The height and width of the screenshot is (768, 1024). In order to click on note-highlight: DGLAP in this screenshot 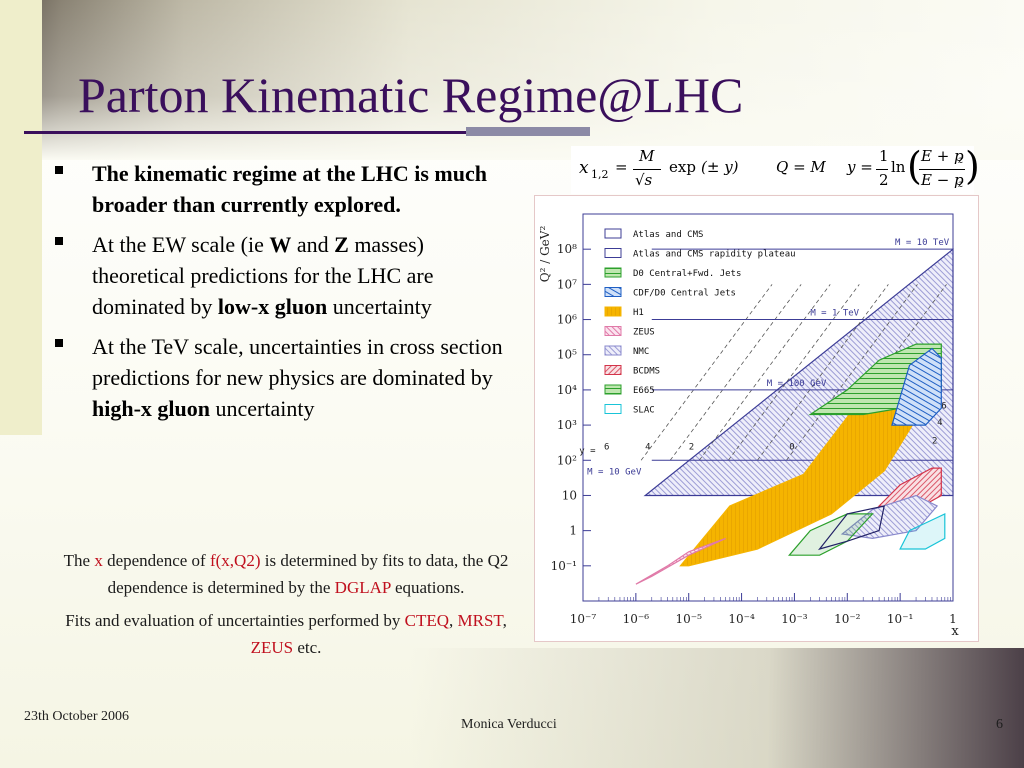, I will do `click(362, 587)`.